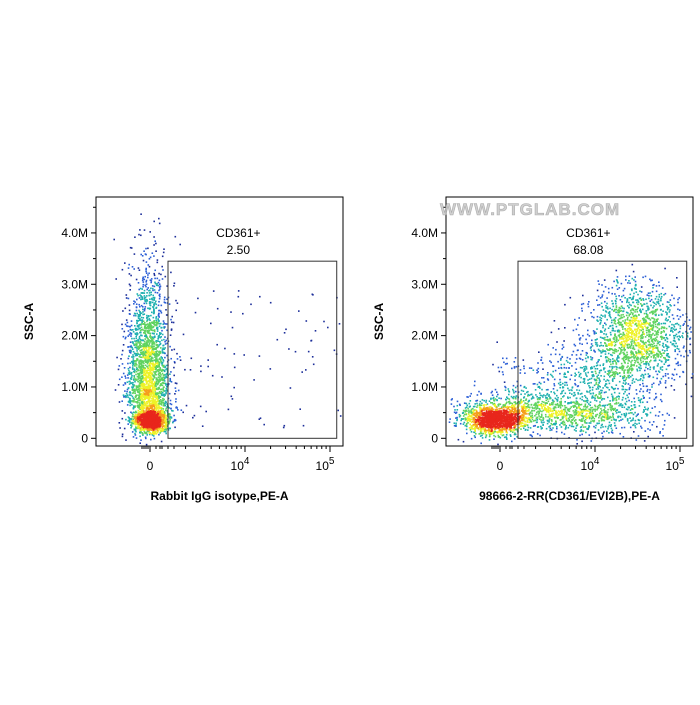 The width and height of the screenshot is (700, 705). Describe the element at coordinates (252, 349) in the screenshot. I see `gate-rectangle` at that location.